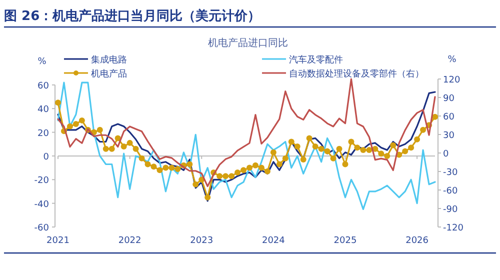 This screenshot has height=280, width=500. What do you see at coordinates (452, 60) in the screenshot?
I see `y2-axis-title: %` at bounding box center [452, 60].